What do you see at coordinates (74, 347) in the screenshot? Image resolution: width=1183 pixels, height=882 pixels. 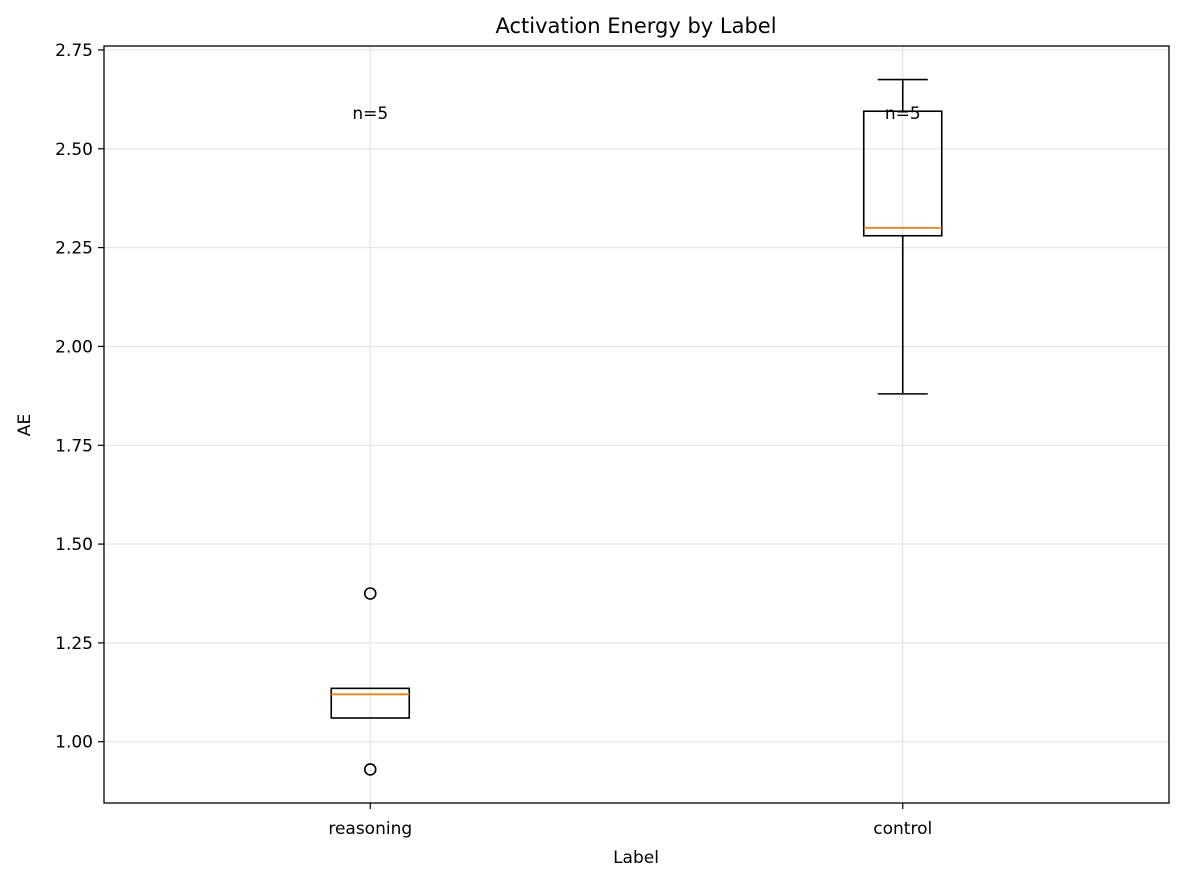 I see `y-tick-label: 2.00` at bounding box center [74, 347].